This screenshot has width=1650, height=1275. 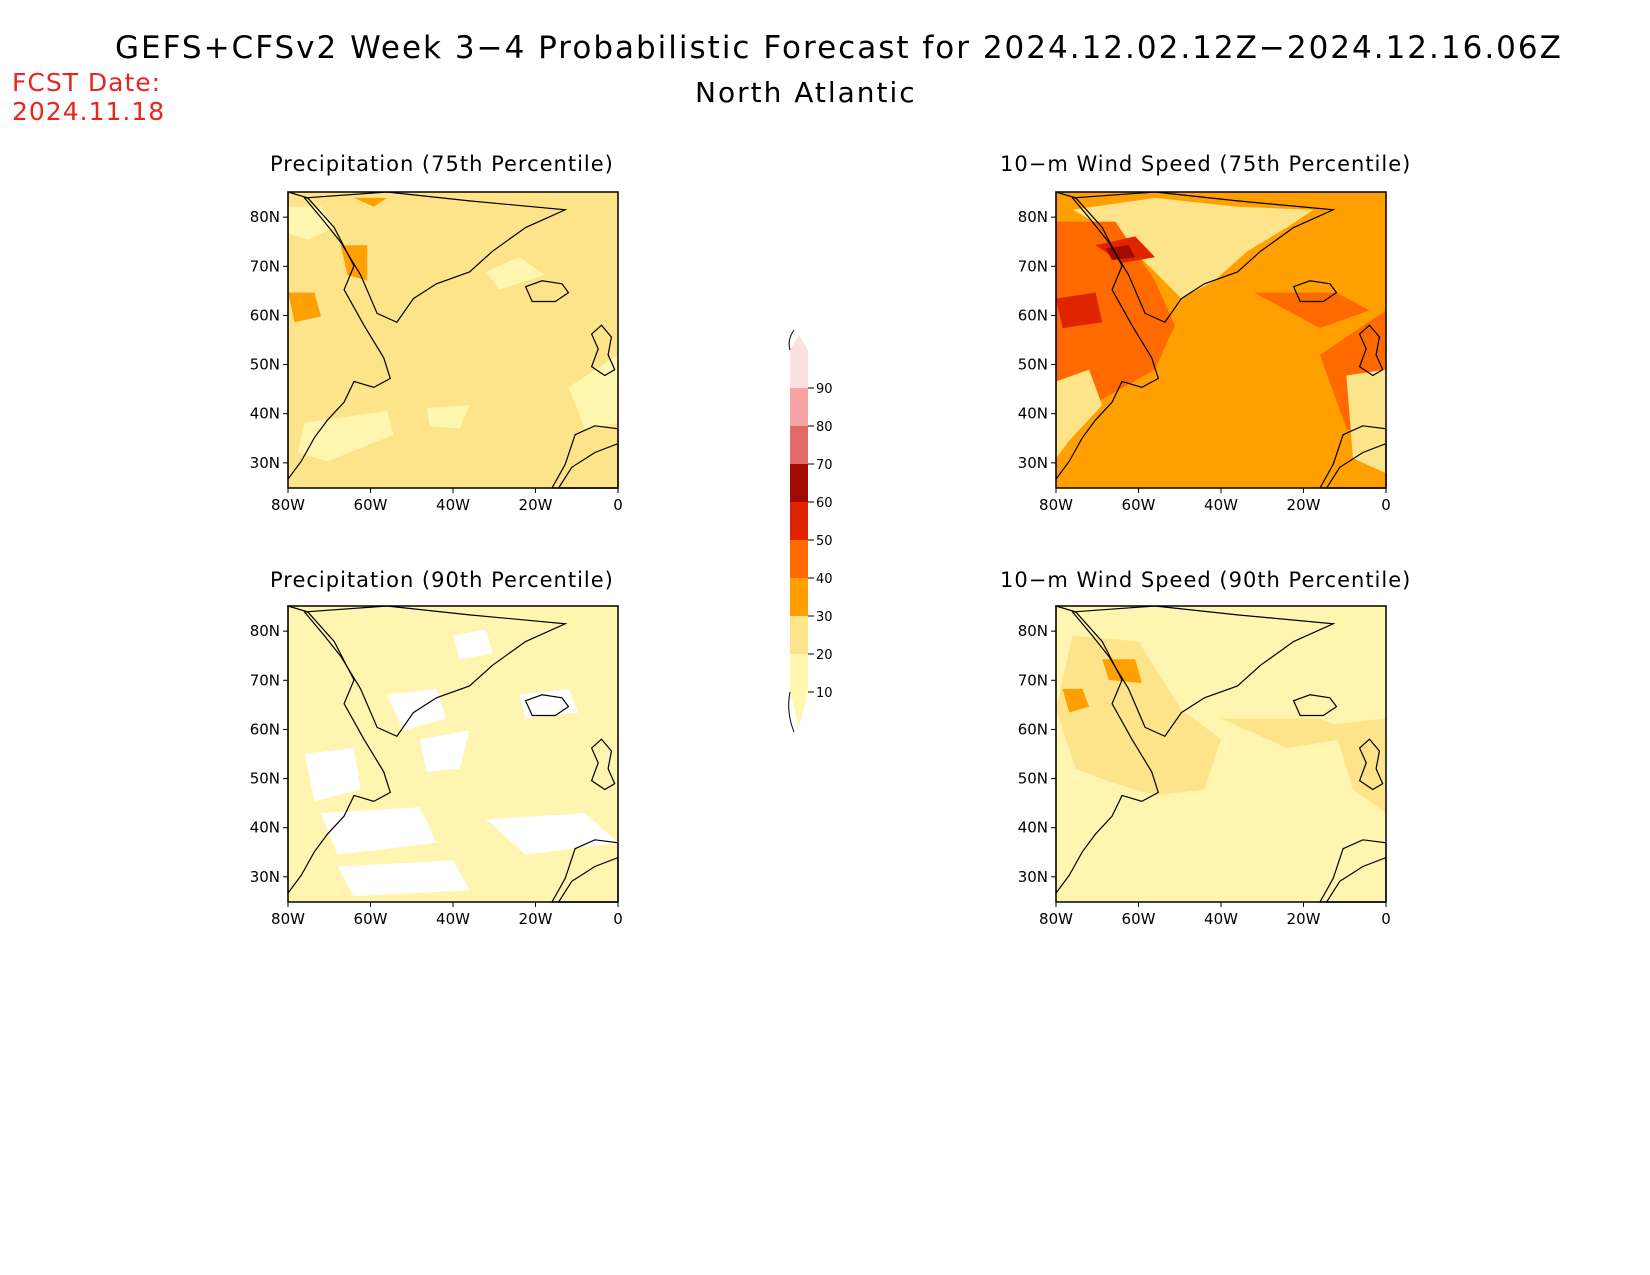 What do you see at coordinates (824, 427) in the screenshot?
I see `colorbar-label: 80` at bounding box center [824, 427].